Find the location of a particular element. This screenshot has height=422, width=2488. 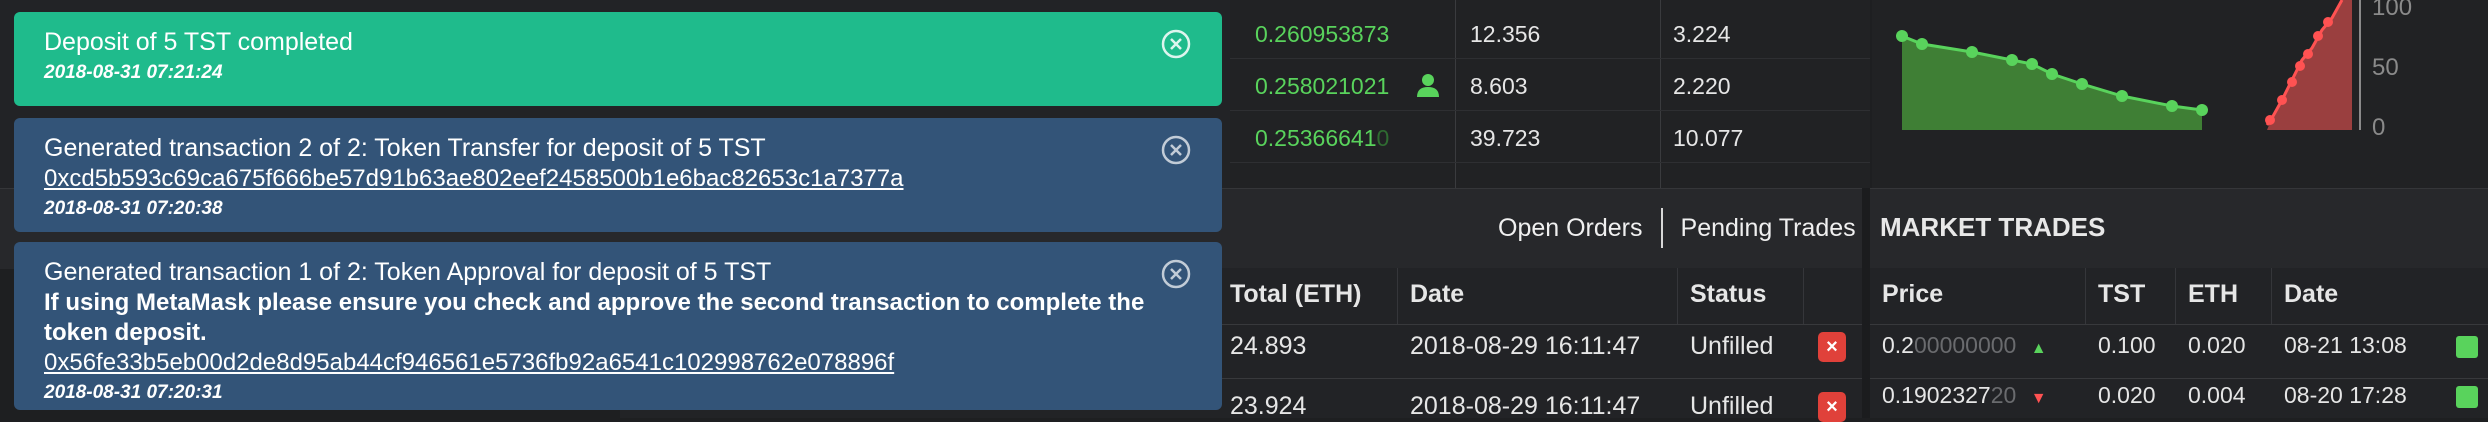

order-total: 3.224 is located at coordinates (1702, 34).